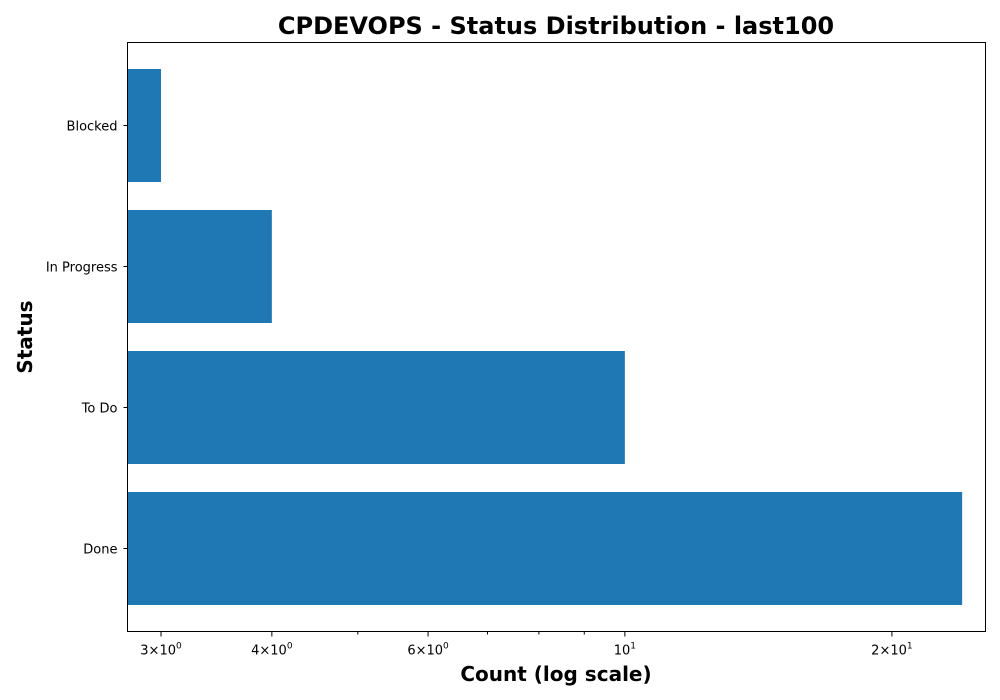 The width and height of the screenshot is (1000, 700). Describe the element at coordinates (376, 407) in the screenshot. I see `bar-to-do` at that location.